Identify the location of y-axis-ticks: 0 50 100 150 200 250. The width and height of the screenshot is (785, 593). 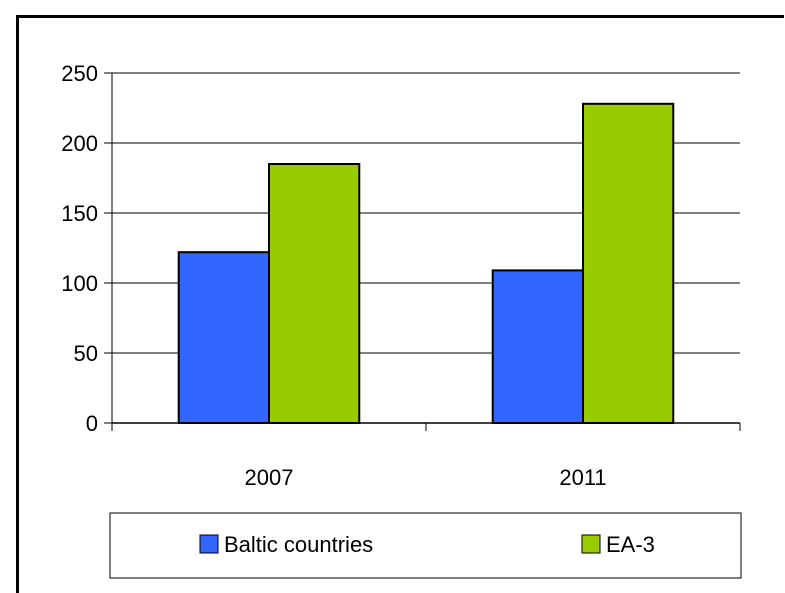
(86, 248).